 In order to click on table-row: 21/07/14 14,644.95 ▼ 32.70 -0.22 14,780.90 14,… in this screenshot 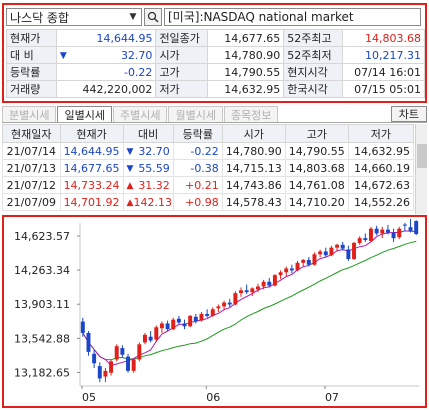, I will do `click(208, 151)`.